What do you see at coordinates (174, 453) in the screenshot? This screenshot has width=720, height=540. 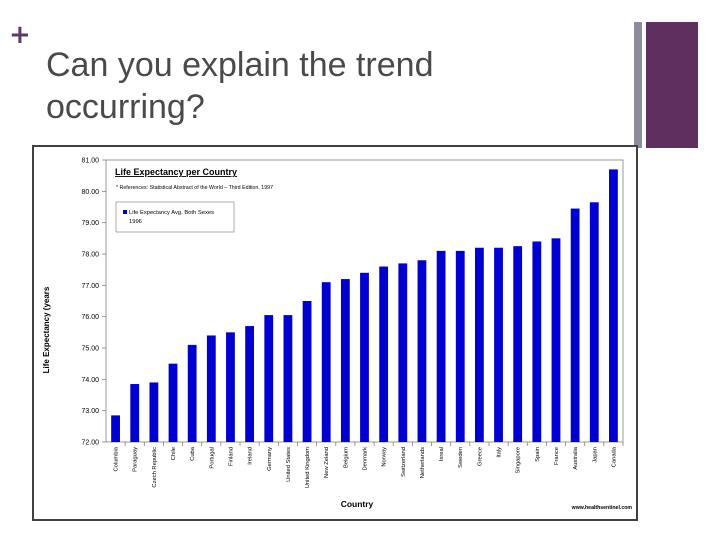 I see `x-tick-label: Chile` at bounding box center [174, 453].